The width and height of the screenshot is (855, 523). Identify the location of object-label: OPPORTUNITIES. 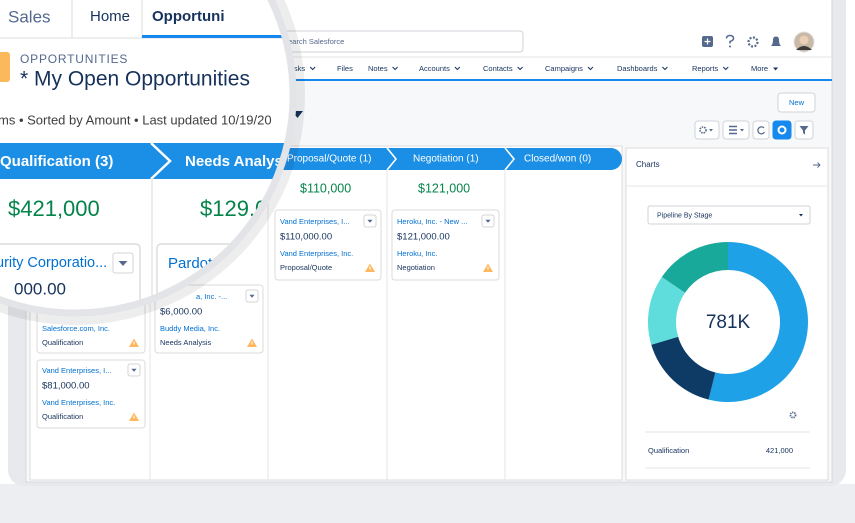
(74, 59).